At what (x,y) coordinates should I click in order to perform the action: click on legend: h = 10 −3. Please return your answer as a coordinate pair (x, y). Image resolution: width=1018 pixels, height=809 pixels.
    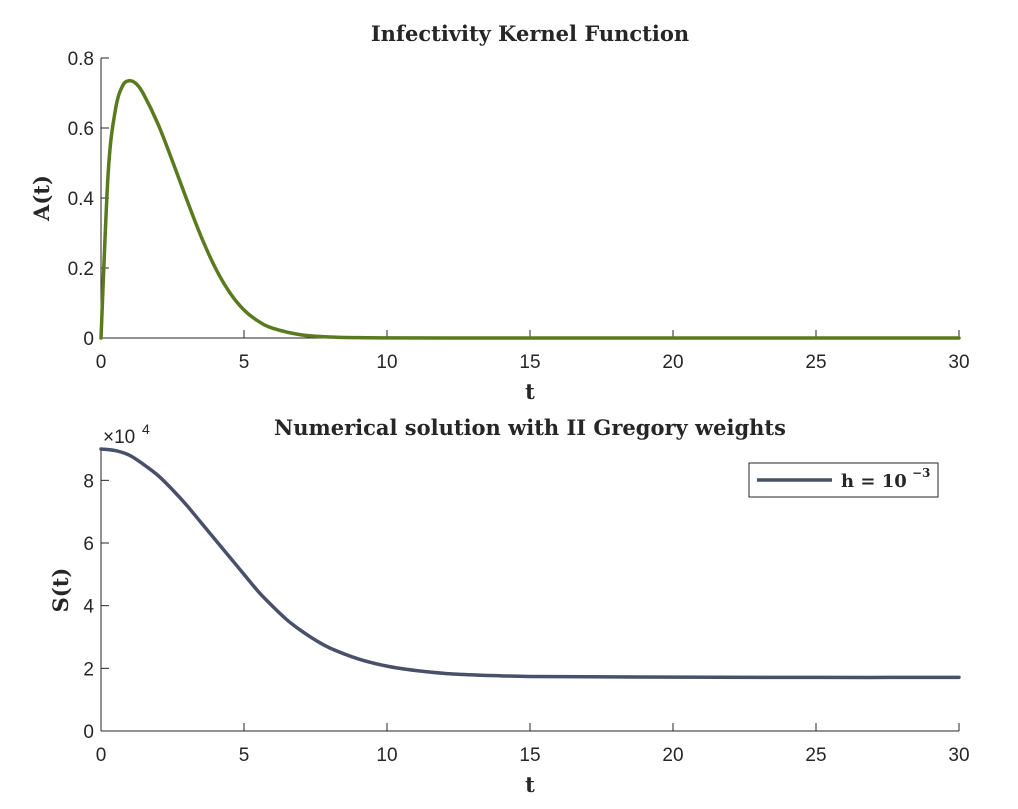
    Looking at the image, I should click on (843, 480).